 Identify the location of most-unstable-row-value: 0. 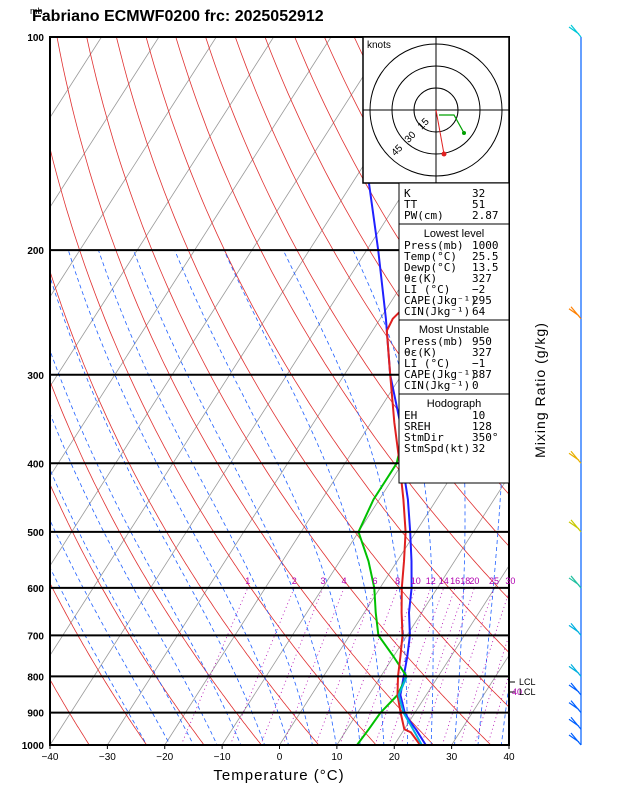
(475, 385).